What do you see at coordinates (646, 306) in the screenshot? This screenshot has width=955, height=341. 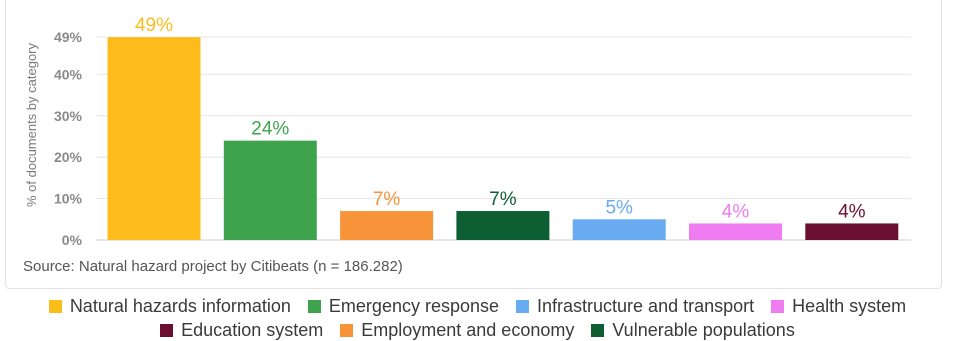 I see `legend-label: Infrastructure and transport` at bounding box center [646, 306].